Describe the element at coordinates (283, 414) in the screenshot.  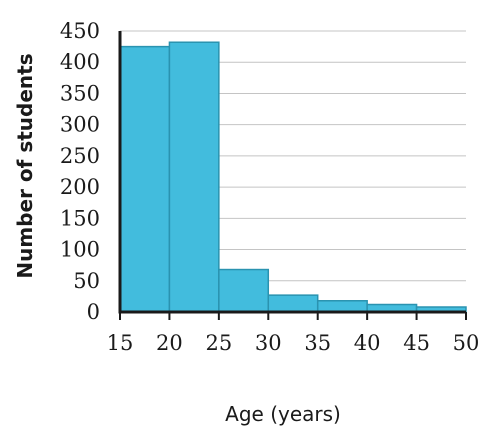
I see `x-axis-title: Age (years)` at that location.